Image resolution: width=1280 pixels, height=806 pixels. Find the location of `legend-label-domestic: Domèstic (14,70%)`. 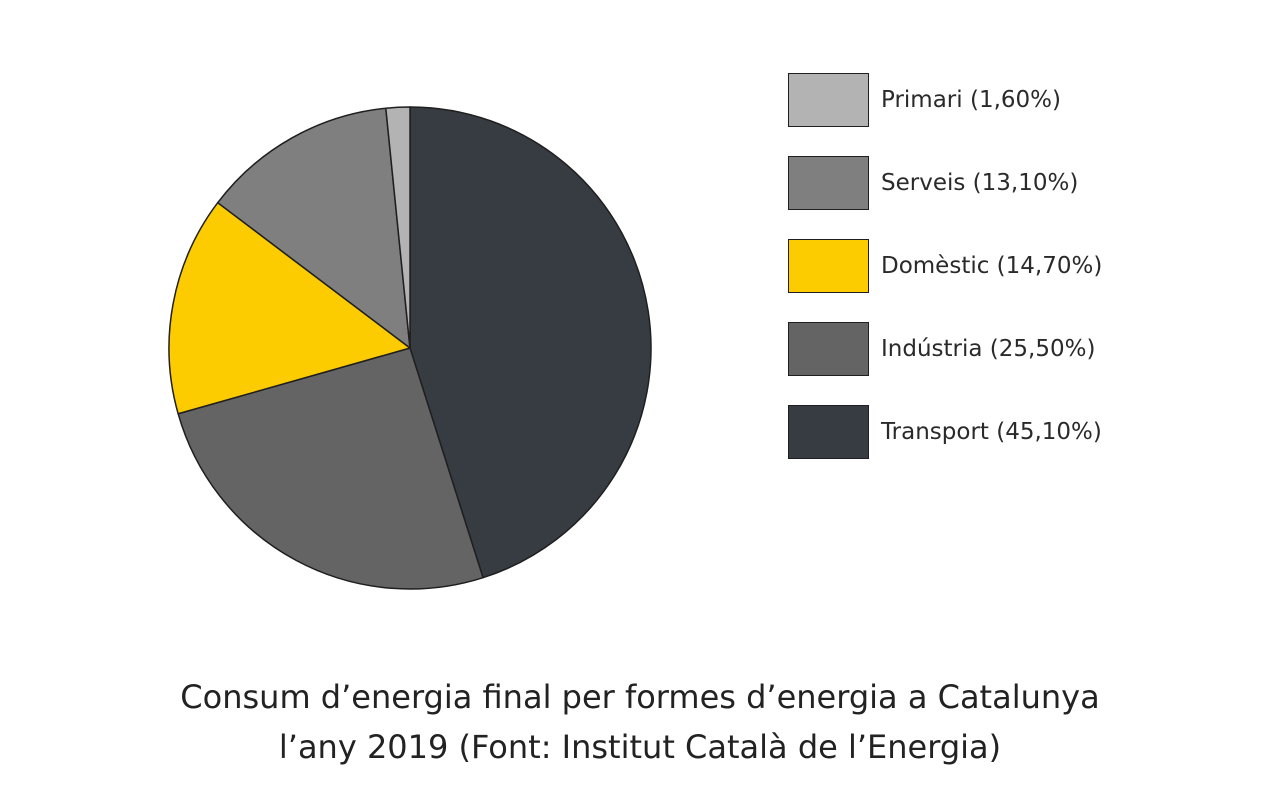

legend-label-domestic: Domèstic (14,70%) is located at coordinates (992, 266).